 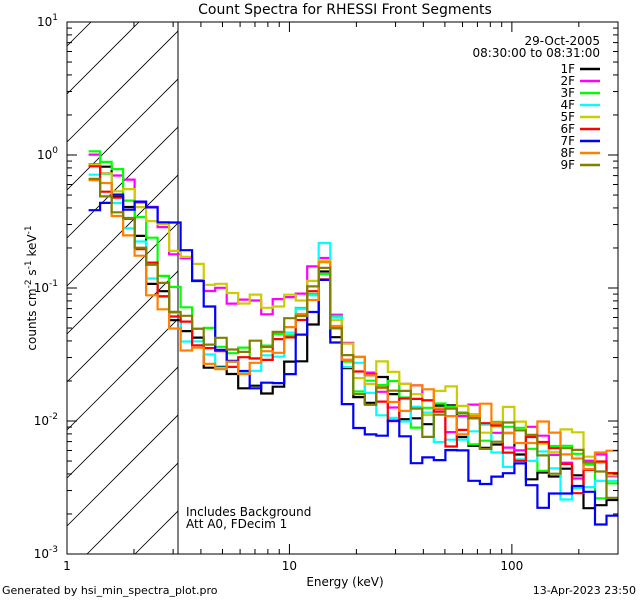 What do you see at coordinates (567, 141) in the screenshot?
I see `legend-label: 7F` at bounding box center [567, 141].